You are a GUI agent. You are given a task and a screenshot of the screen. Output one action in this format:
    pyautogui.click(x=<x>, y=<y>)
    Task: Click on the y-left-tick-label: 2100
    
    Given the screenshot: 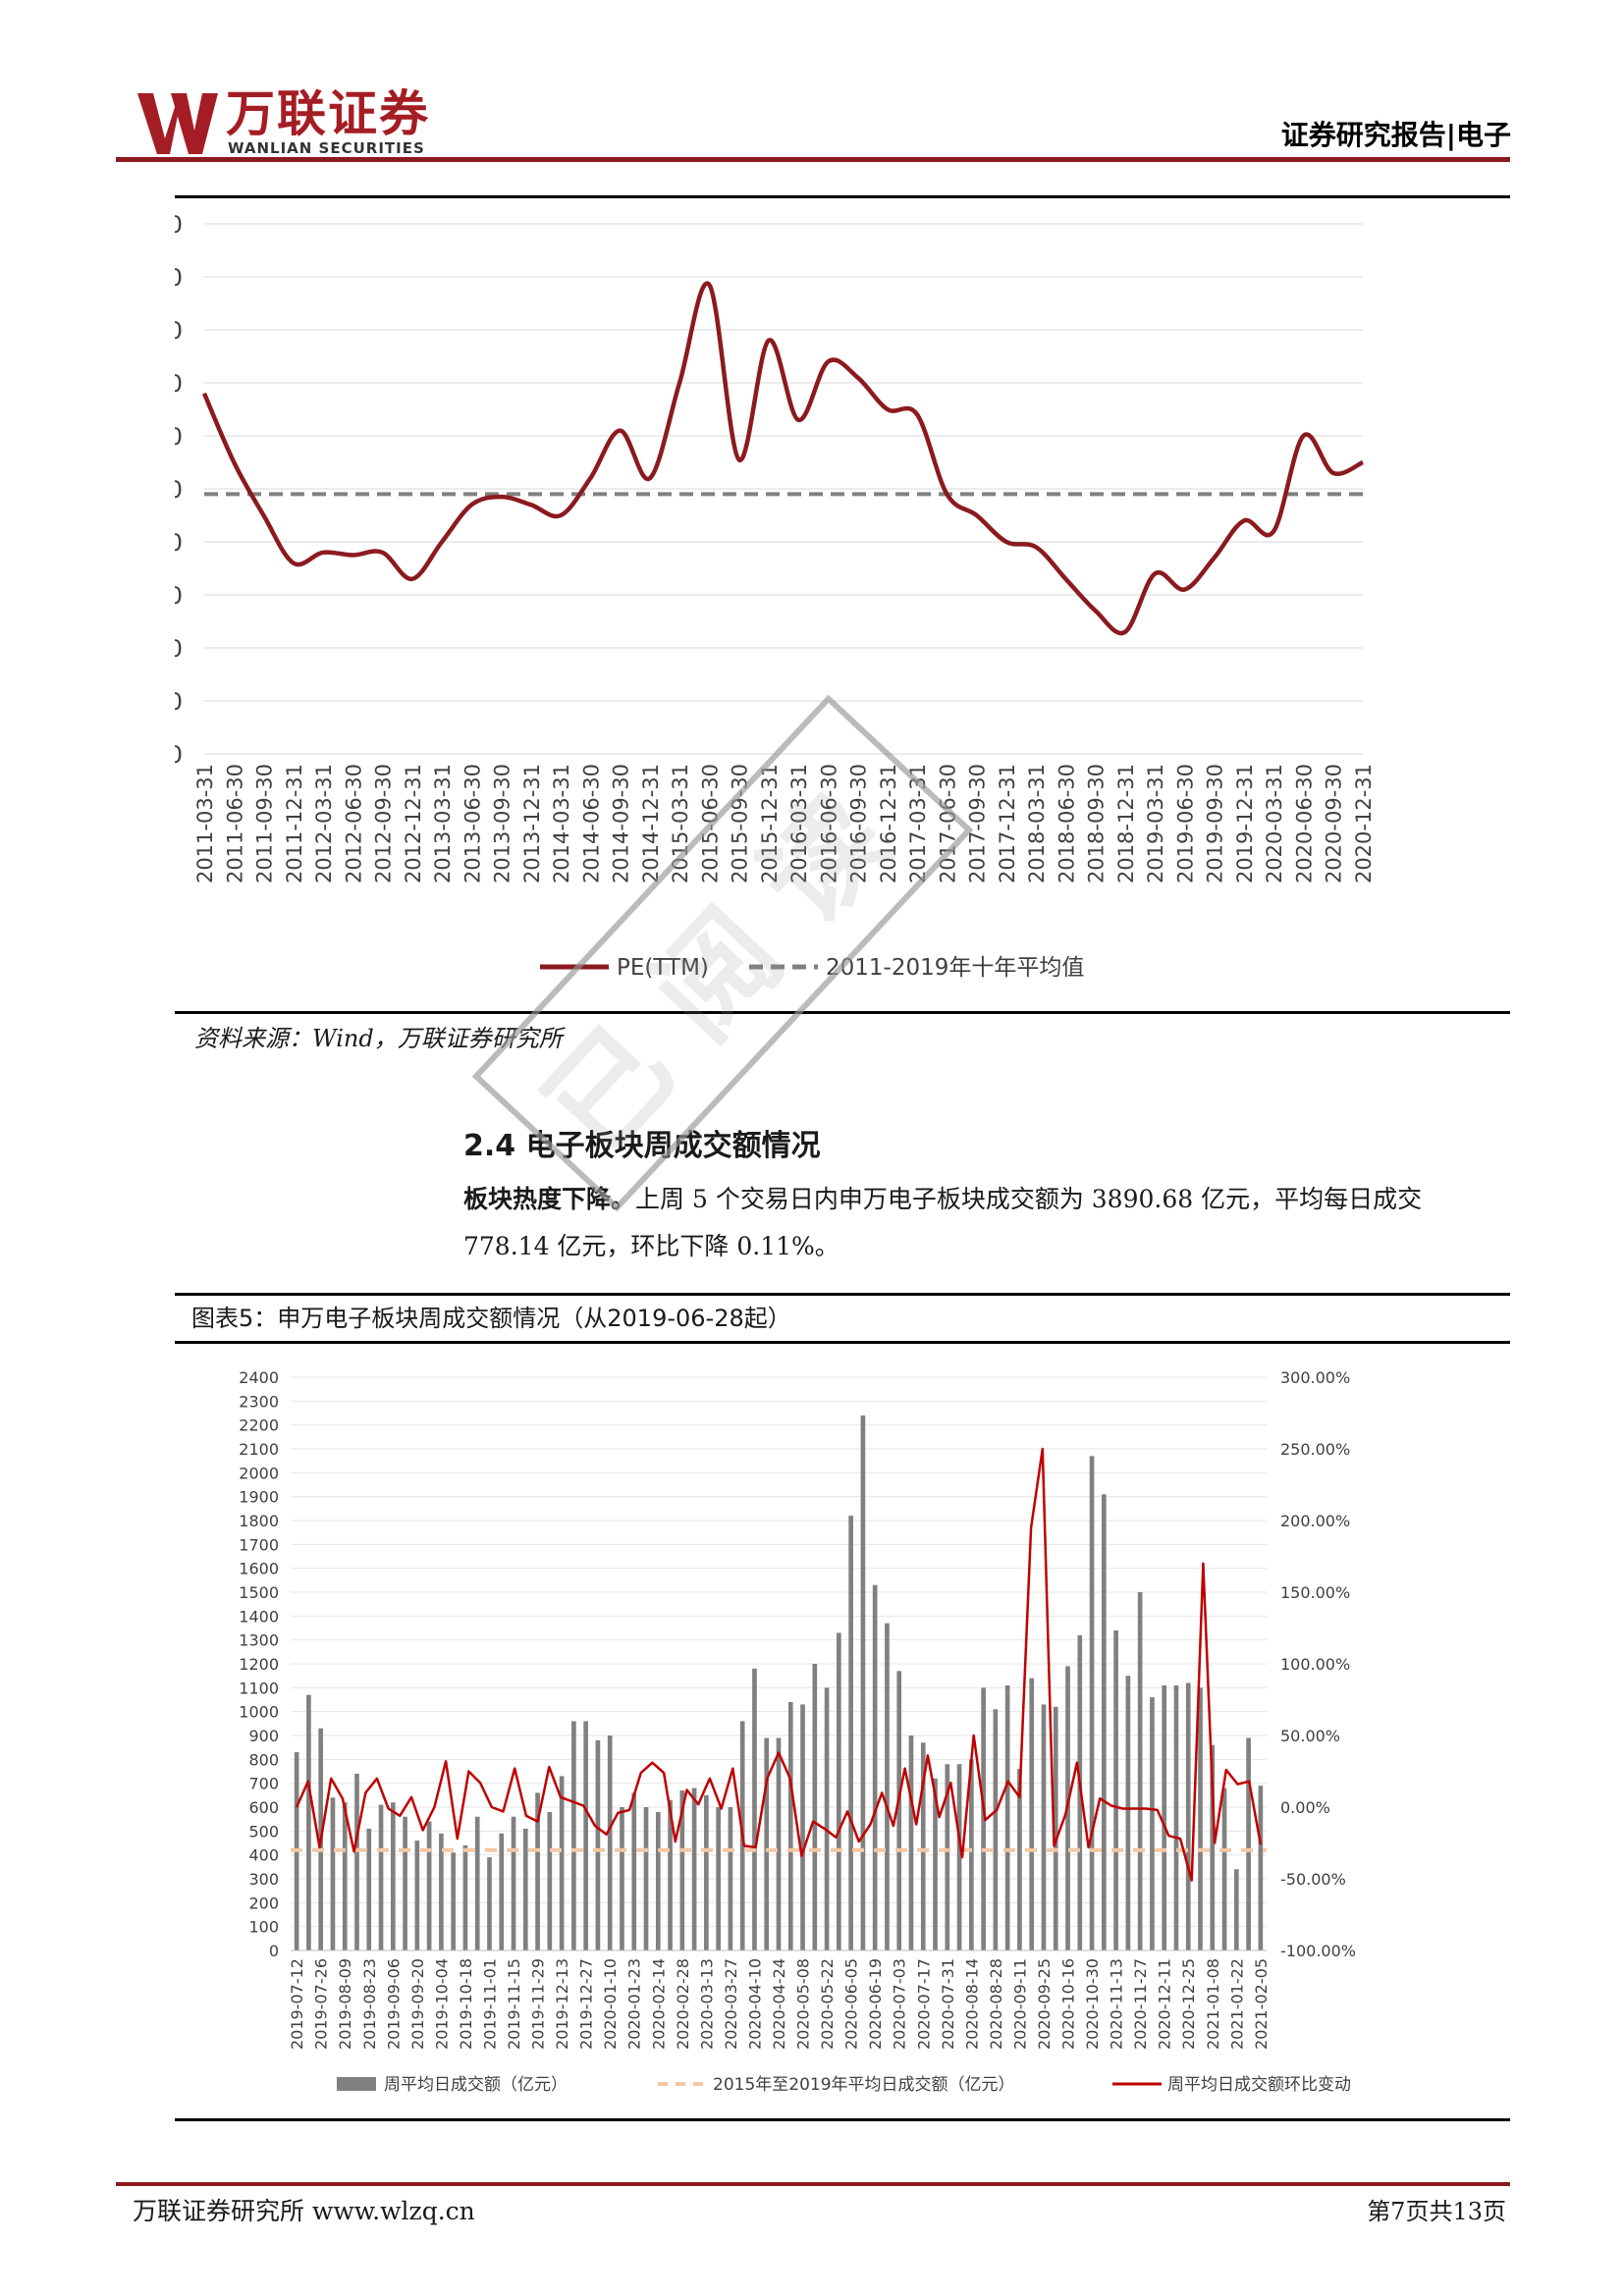 What is the action you would take?
    pyautogui.click(x=259, y=1449)
    